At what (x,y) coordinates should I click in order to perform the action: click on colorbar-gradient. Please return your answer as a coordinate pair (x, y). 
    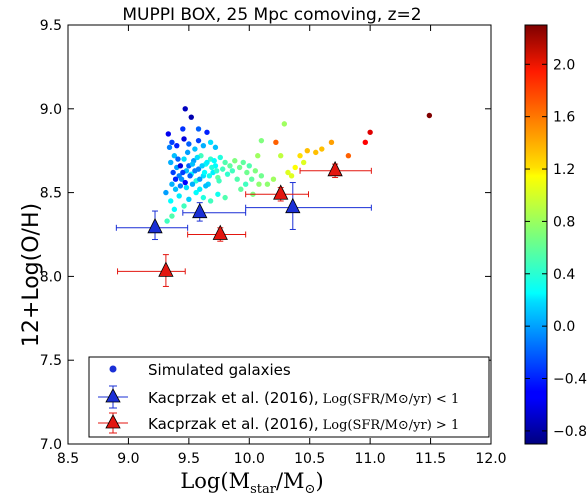
    Looking at the image, I should click on (536, 234).